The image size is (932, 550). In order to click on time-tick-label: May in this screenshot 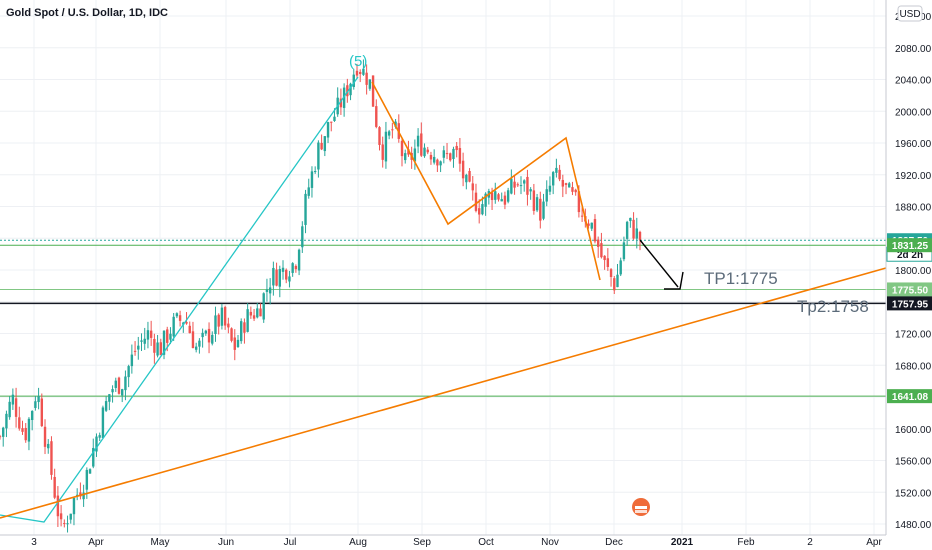, I will do `click(160, 542)`.